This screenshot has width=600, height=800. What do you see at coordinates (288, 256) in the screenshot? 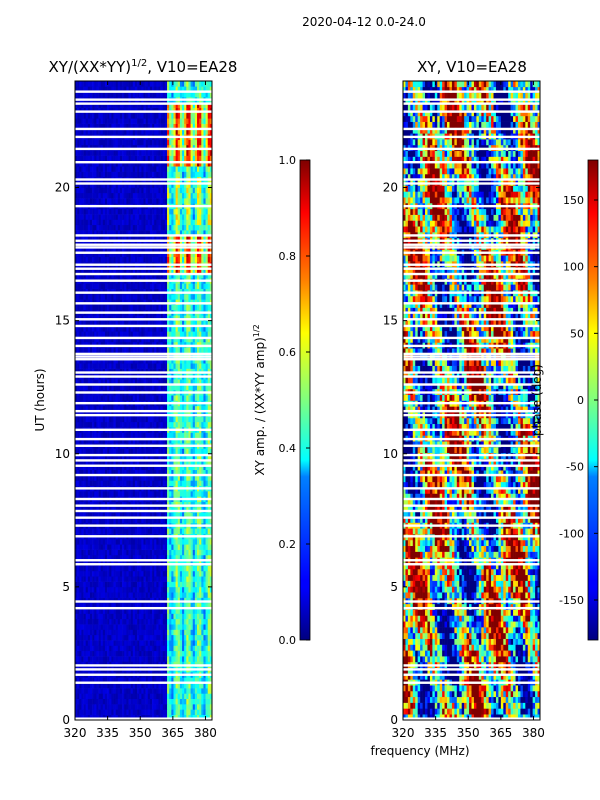
I see `colorbar-tick-label: 0.8` at bounding box center [288, 256].